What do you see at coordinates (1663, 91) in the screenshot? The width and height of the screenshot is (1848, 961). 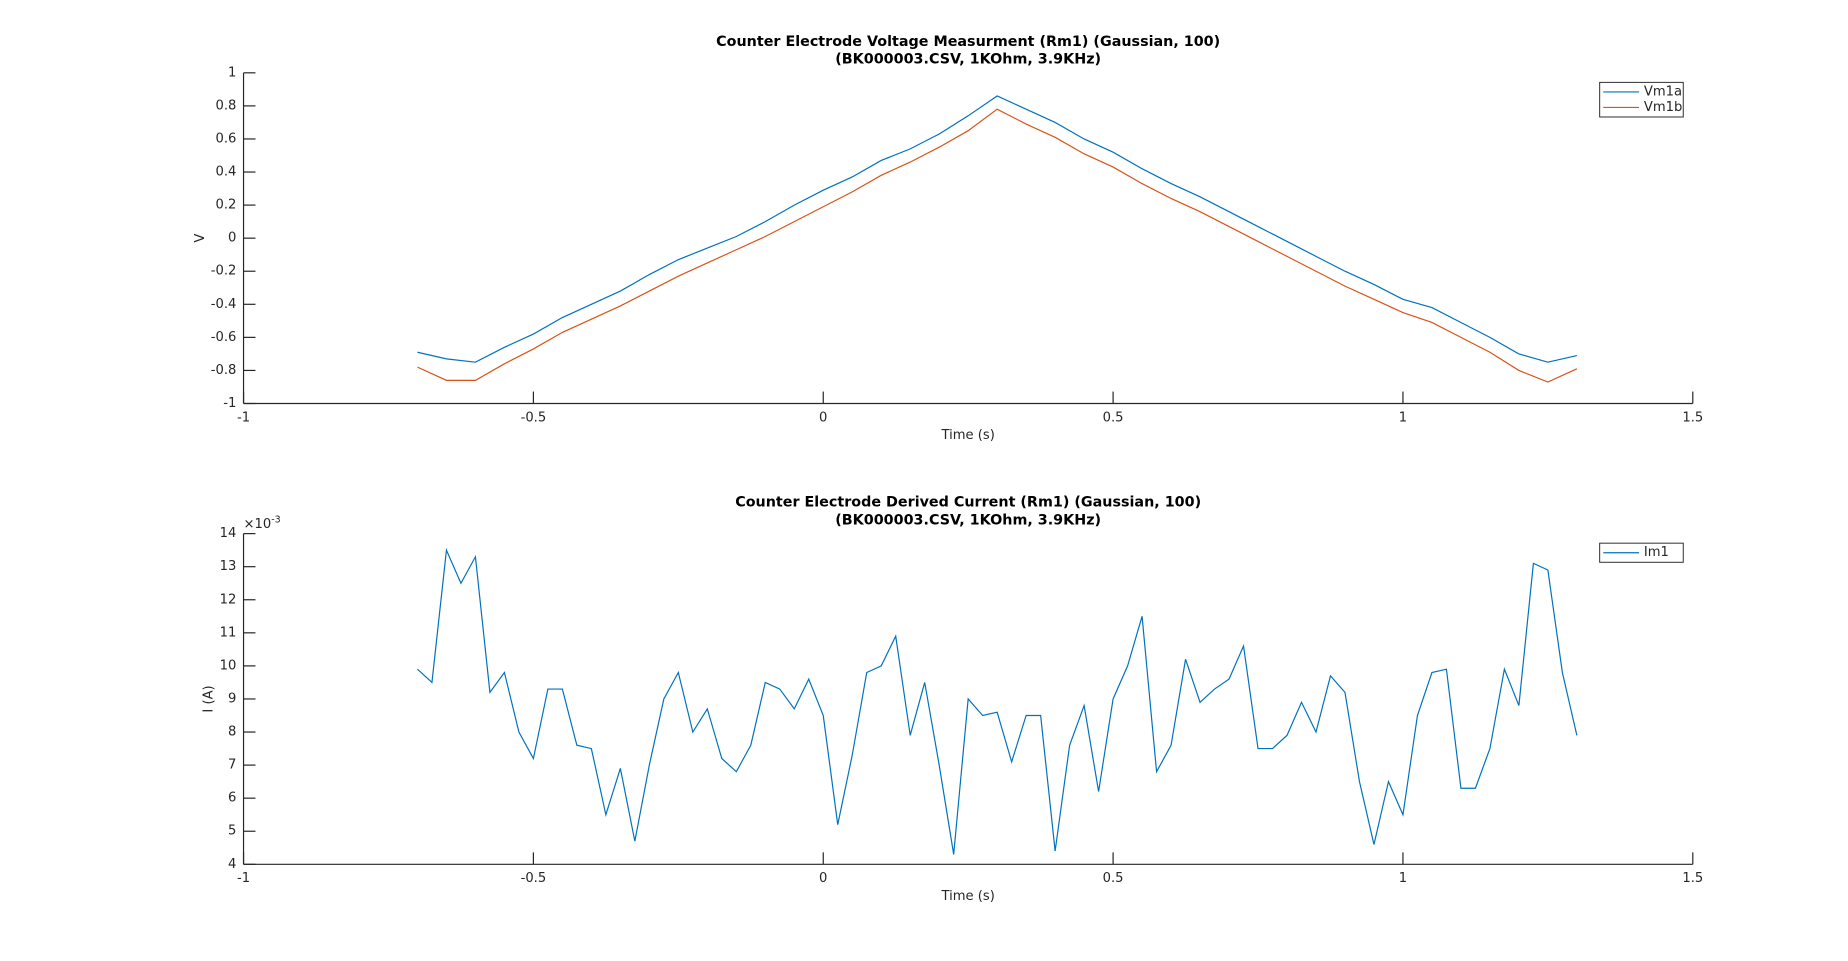 I see `legend-label: Vm1a` at bounding box center [1663, 91].